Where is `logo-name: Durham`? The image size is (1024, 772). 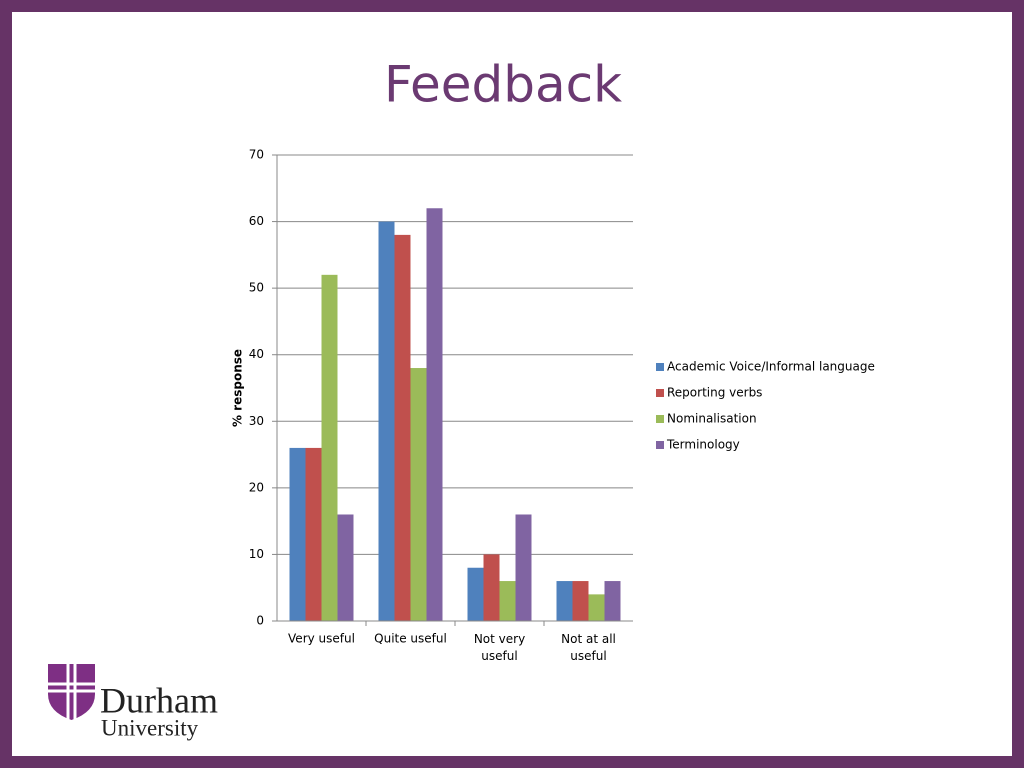
logo-name: Durham is located at coordinates (159, 700).